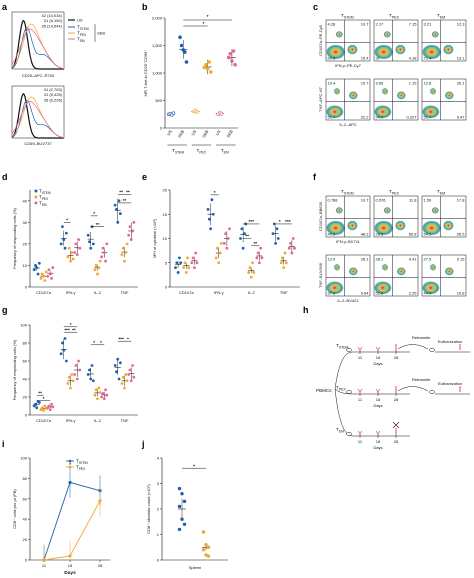 This screenshot has height=578, width=474. What do you see at coordinates (81, 40) in the screenshot?
I see `legend-label: TEM` at bounding box center [81, 40].